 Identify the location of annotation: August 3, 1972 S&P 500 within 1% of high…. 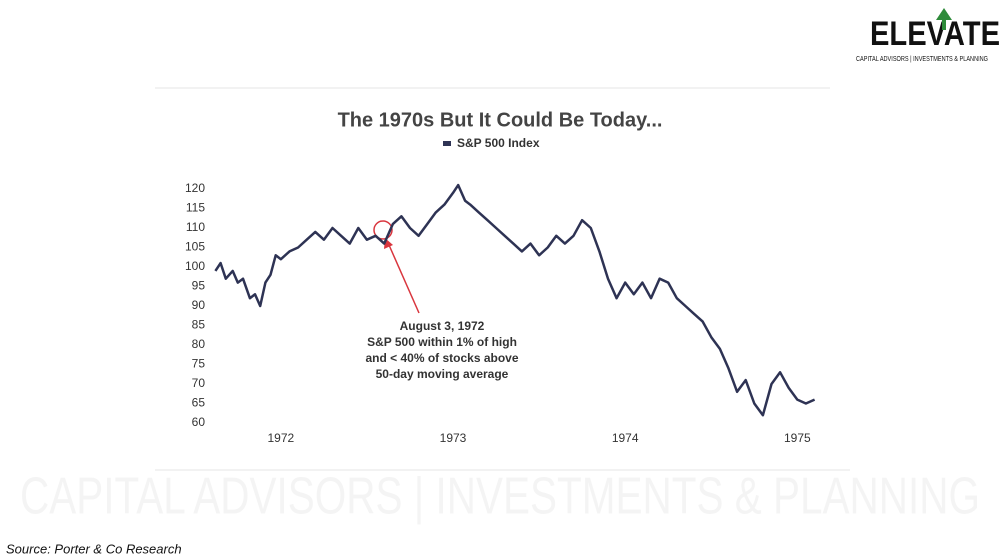
(442, 300).